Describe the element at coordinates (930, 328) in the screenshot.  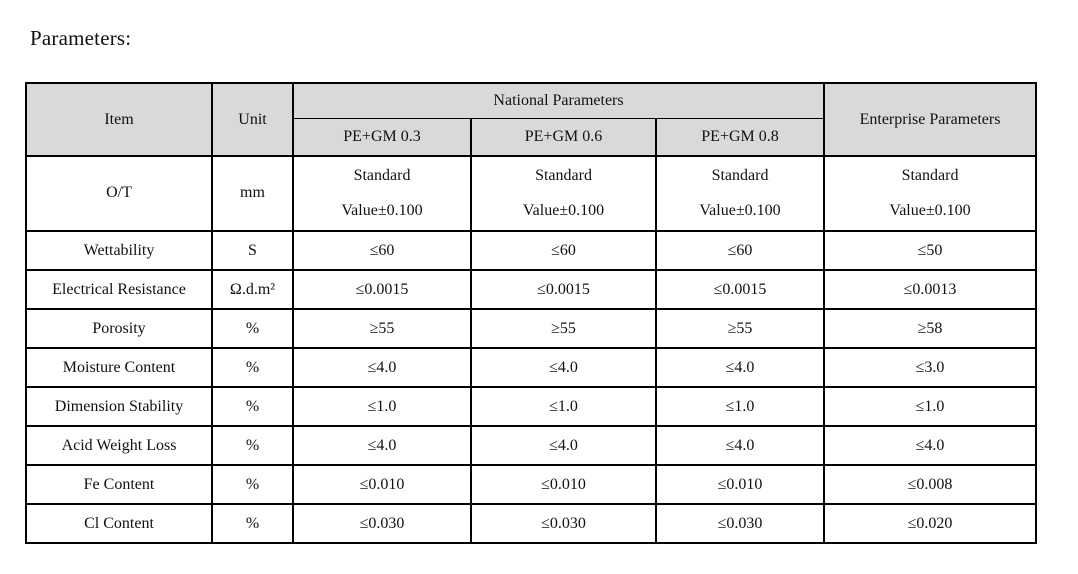
I see `cell-value: ≥58` at that location.